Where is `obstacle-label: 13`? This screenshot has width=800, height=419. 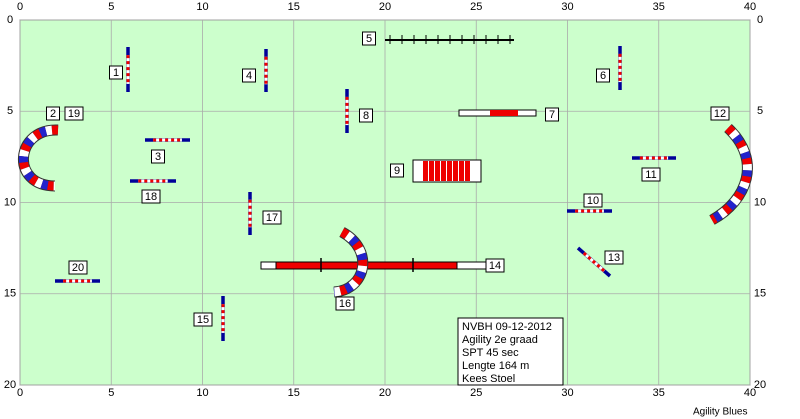 obstacle-label: 13 is located at coordinates (614, 258).